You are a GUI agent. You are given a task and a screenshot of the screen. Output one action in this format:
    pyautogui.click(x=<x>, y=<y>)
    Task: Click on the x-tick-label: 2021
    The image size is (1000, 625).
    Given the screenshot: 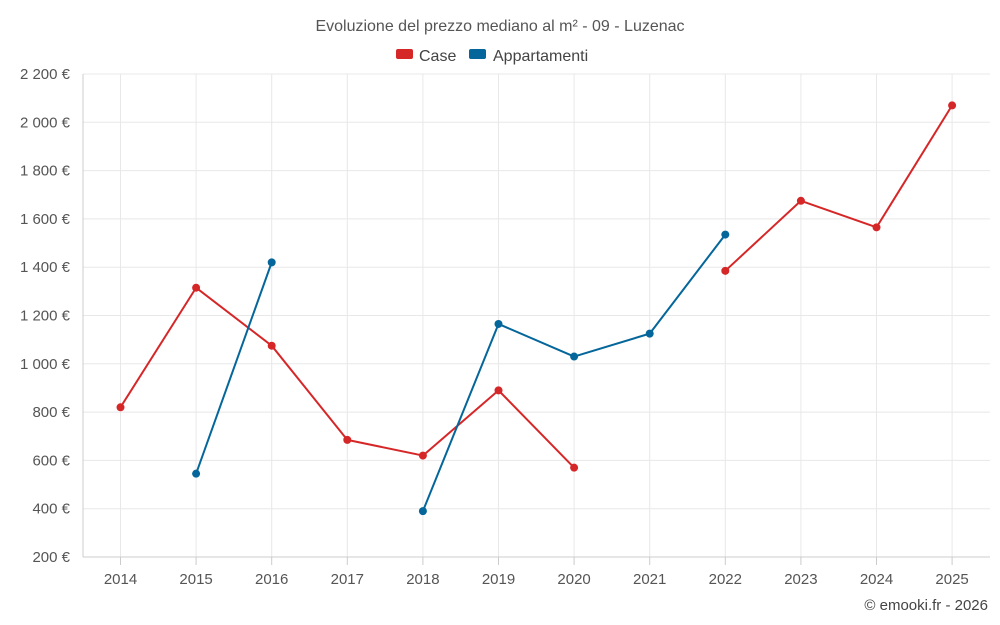 What is the action you would take?
    pyautogui.click(x=649, y=579)
    